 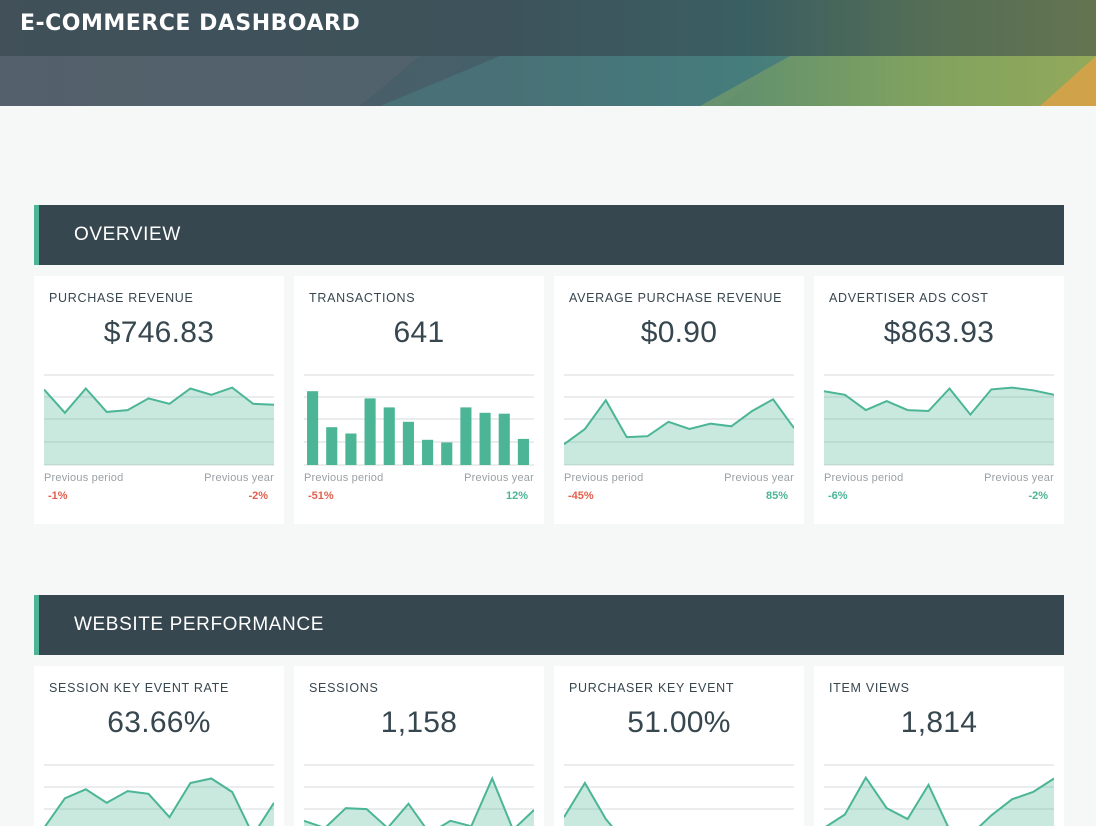 I want to click on widget-sessions: SESSIONS 1,158, so click(x=419, y=746).